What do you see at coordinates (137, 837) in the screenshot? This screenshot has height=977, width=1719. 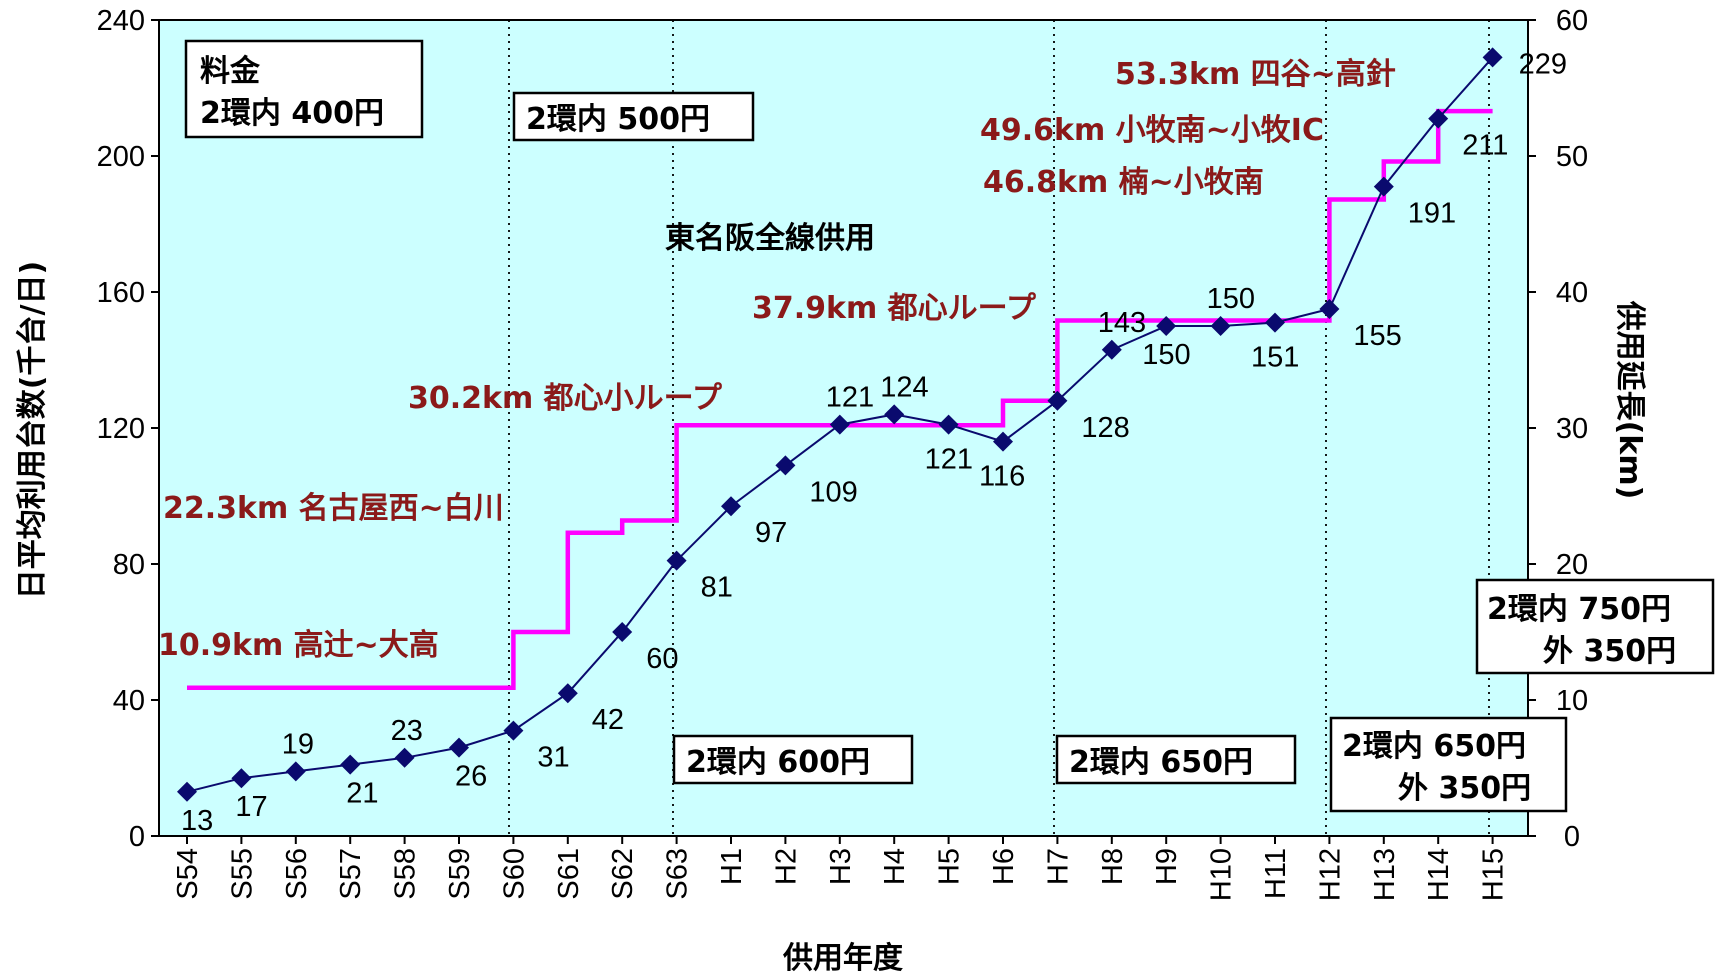 I see `y-tick-label: 0` at bounding box center [137, 837].